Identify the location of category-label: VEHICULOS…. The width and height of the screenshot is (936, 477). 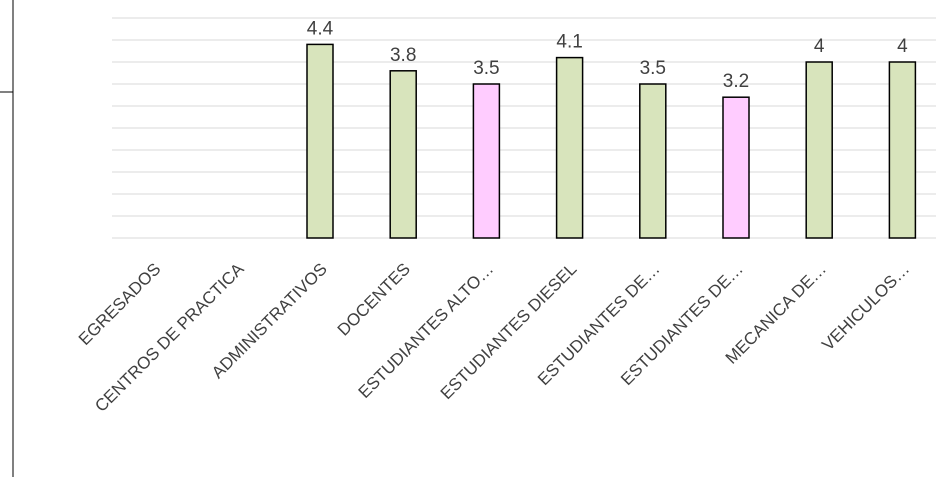
(865, 306).